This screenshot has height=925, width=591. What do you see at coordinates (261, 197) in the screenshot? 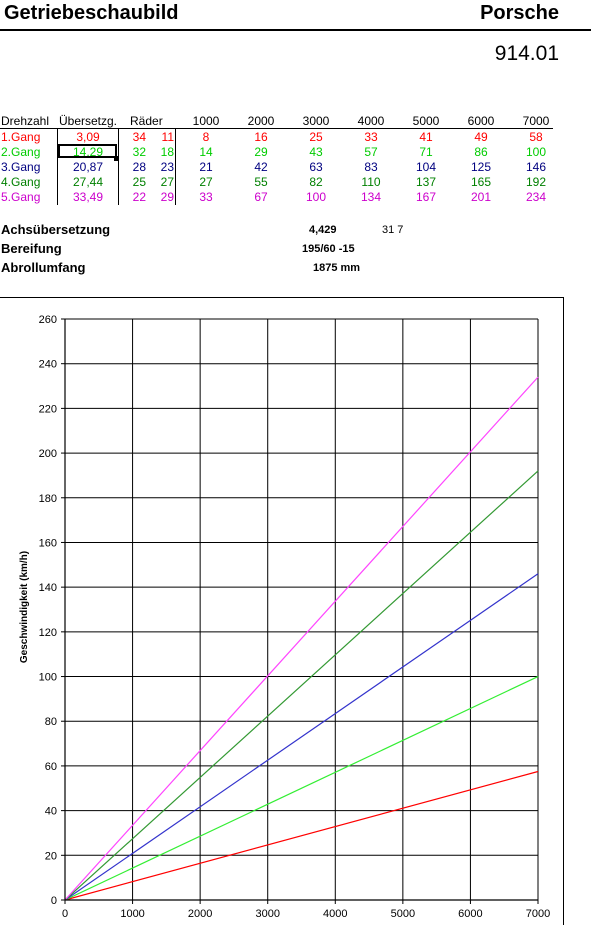
I see `speed-value: 67` at bounding box center [261, 197].